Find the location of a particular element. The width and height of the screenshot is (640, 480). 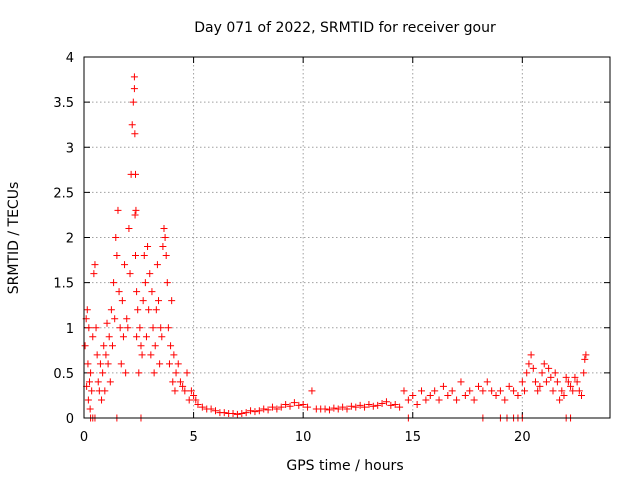

x-tick-label: 20 is located at coordinates (522, 437).